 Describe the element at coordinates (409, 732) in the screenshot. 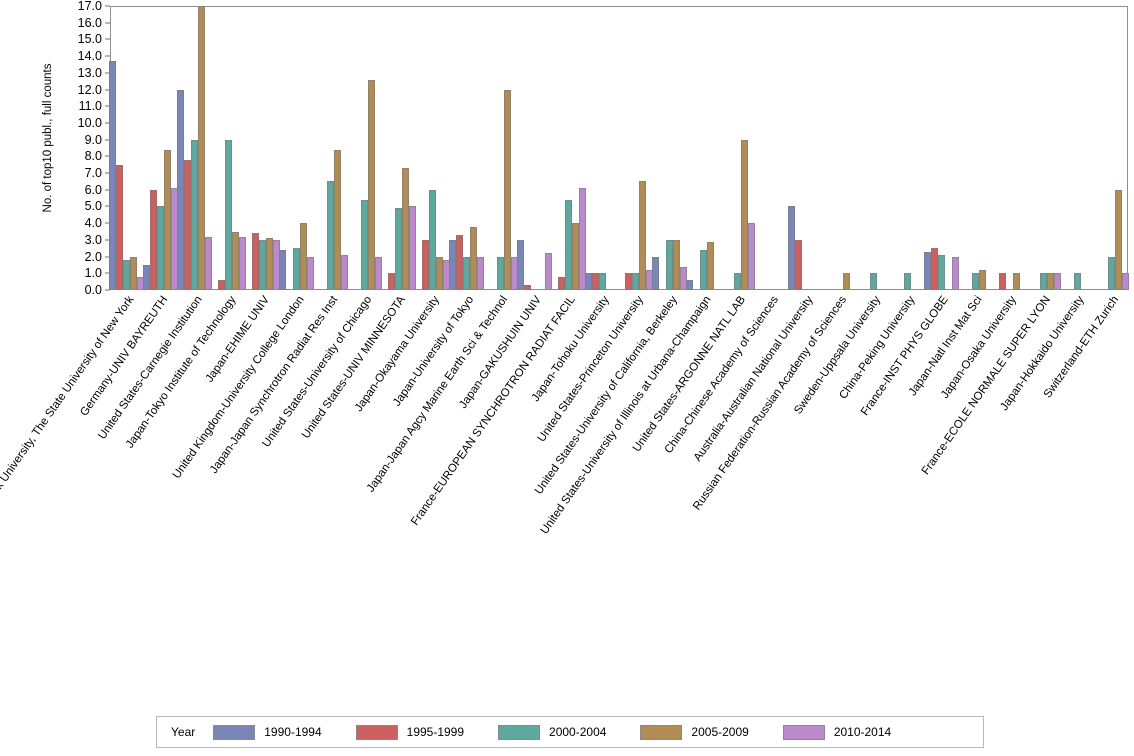

I see `legend-item: 1995-1999` at that location.